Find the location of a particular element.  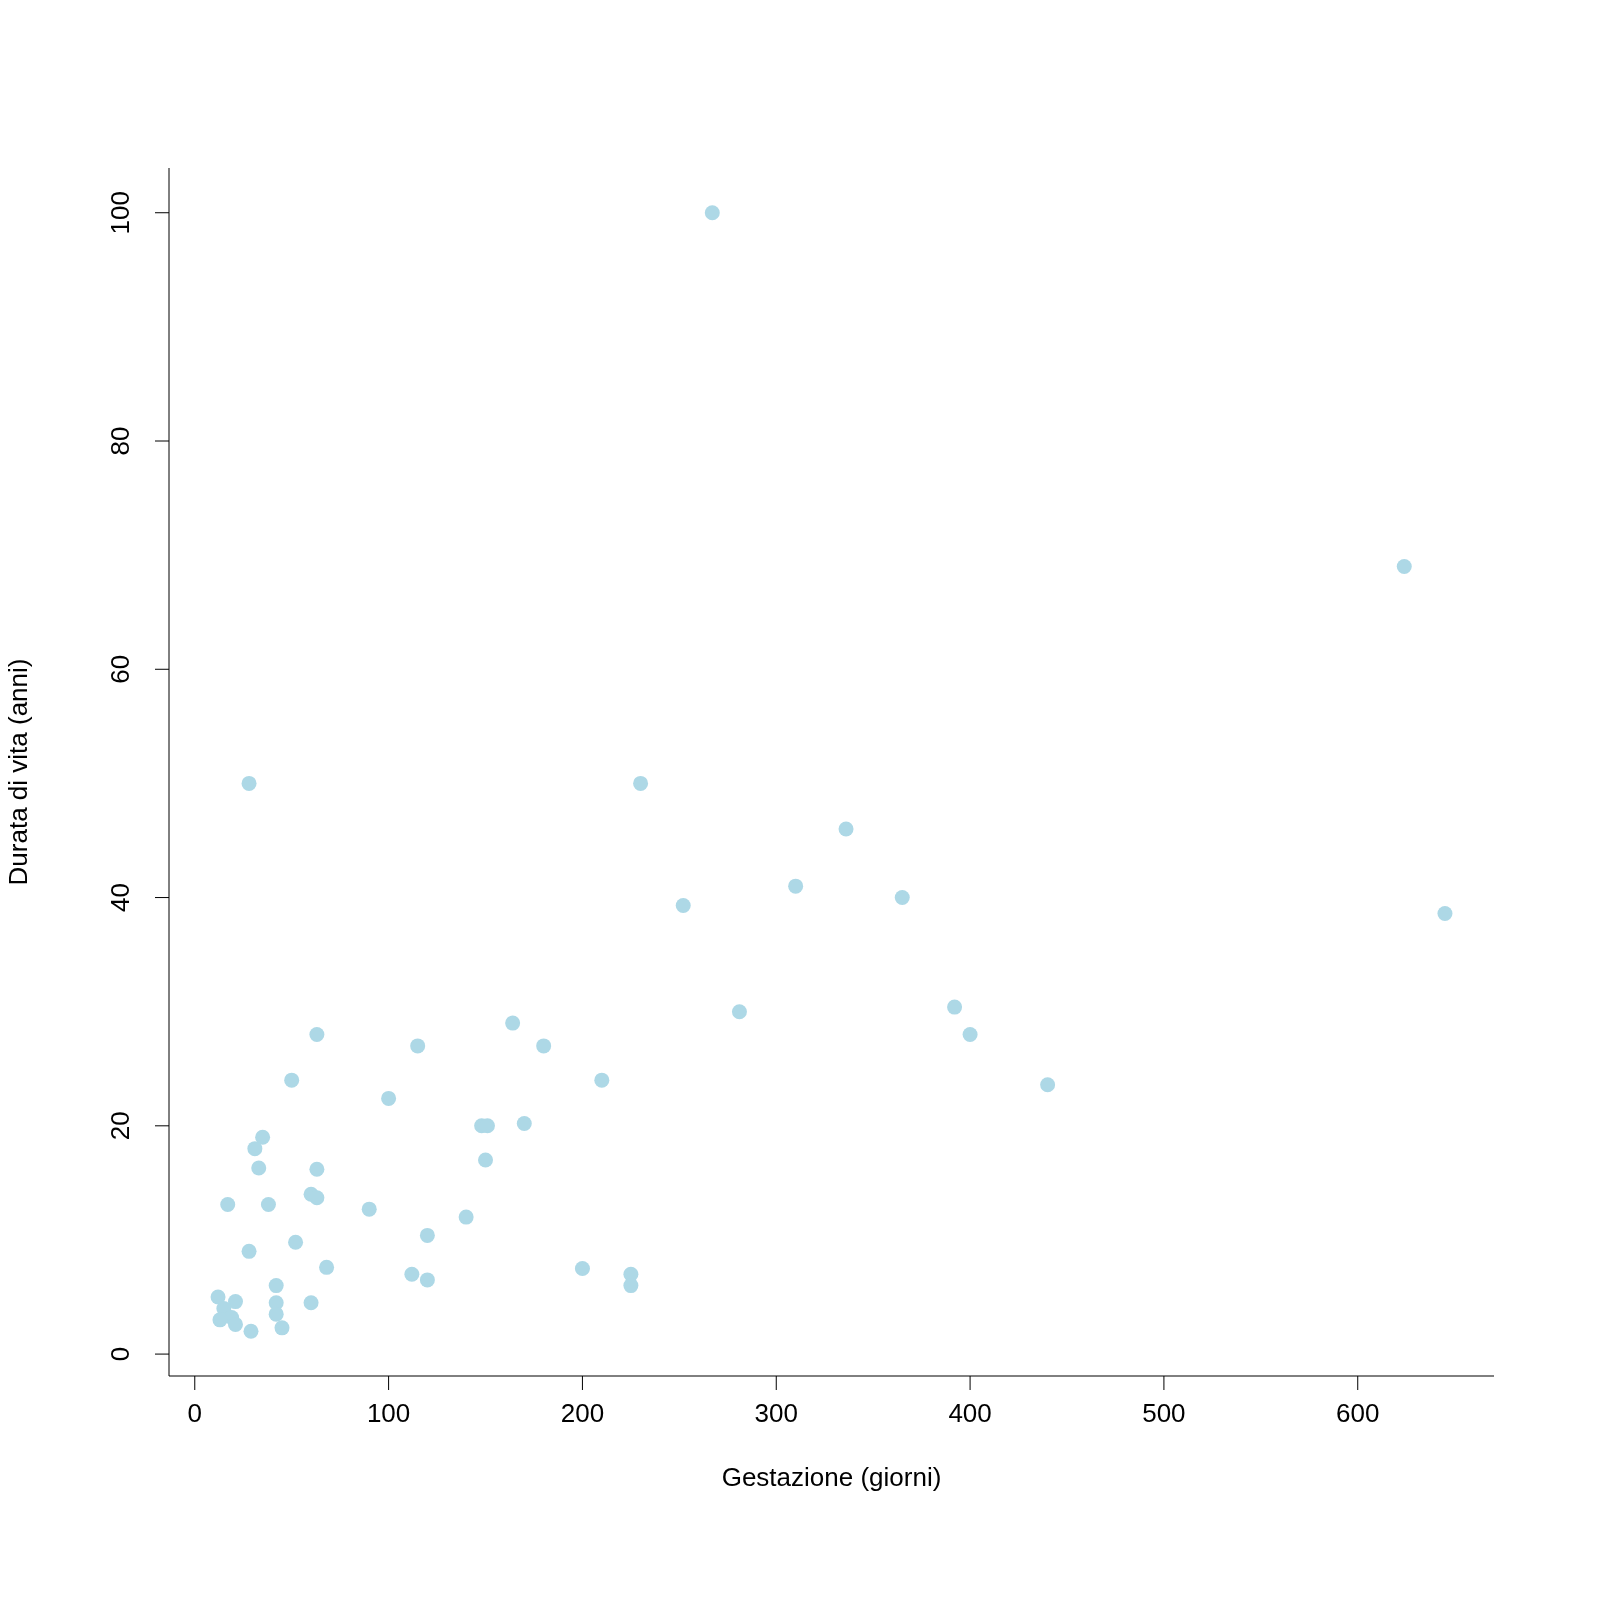

x-tick-label: 400 is located at coordinates (970, 1413).